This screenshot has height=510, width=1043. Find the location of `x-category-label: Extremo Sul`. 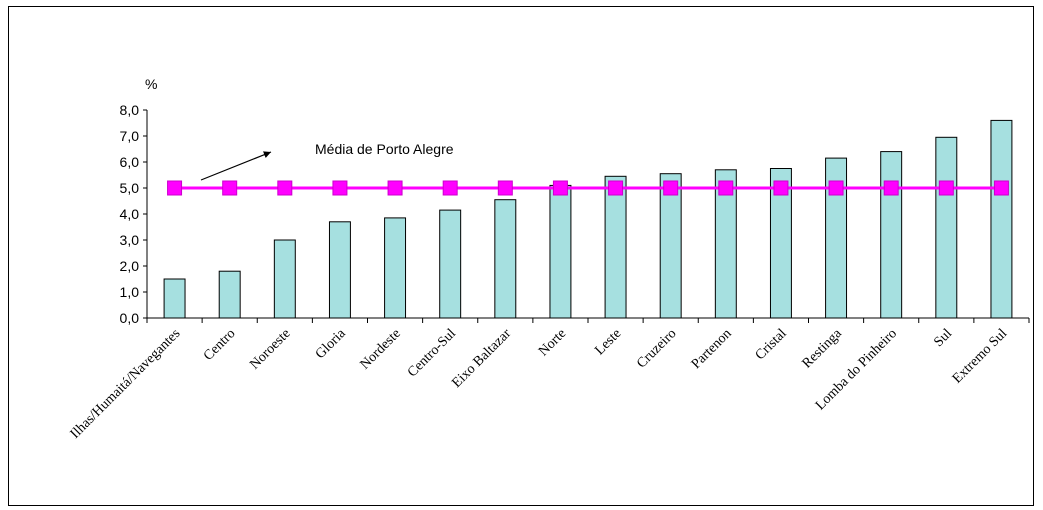

x-category-label: Extremo Sul is located at coordinates (980, 356).